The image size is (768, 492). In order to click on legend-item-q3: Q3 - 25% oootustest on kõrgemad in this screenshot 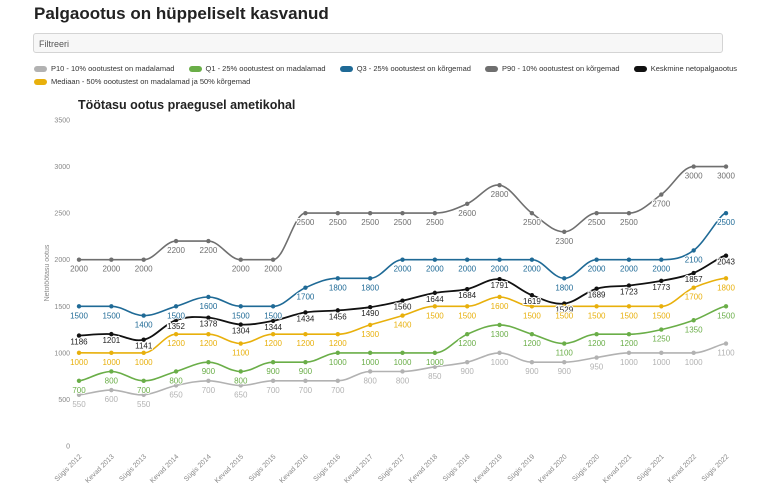, I will do `click(405, 69)`.